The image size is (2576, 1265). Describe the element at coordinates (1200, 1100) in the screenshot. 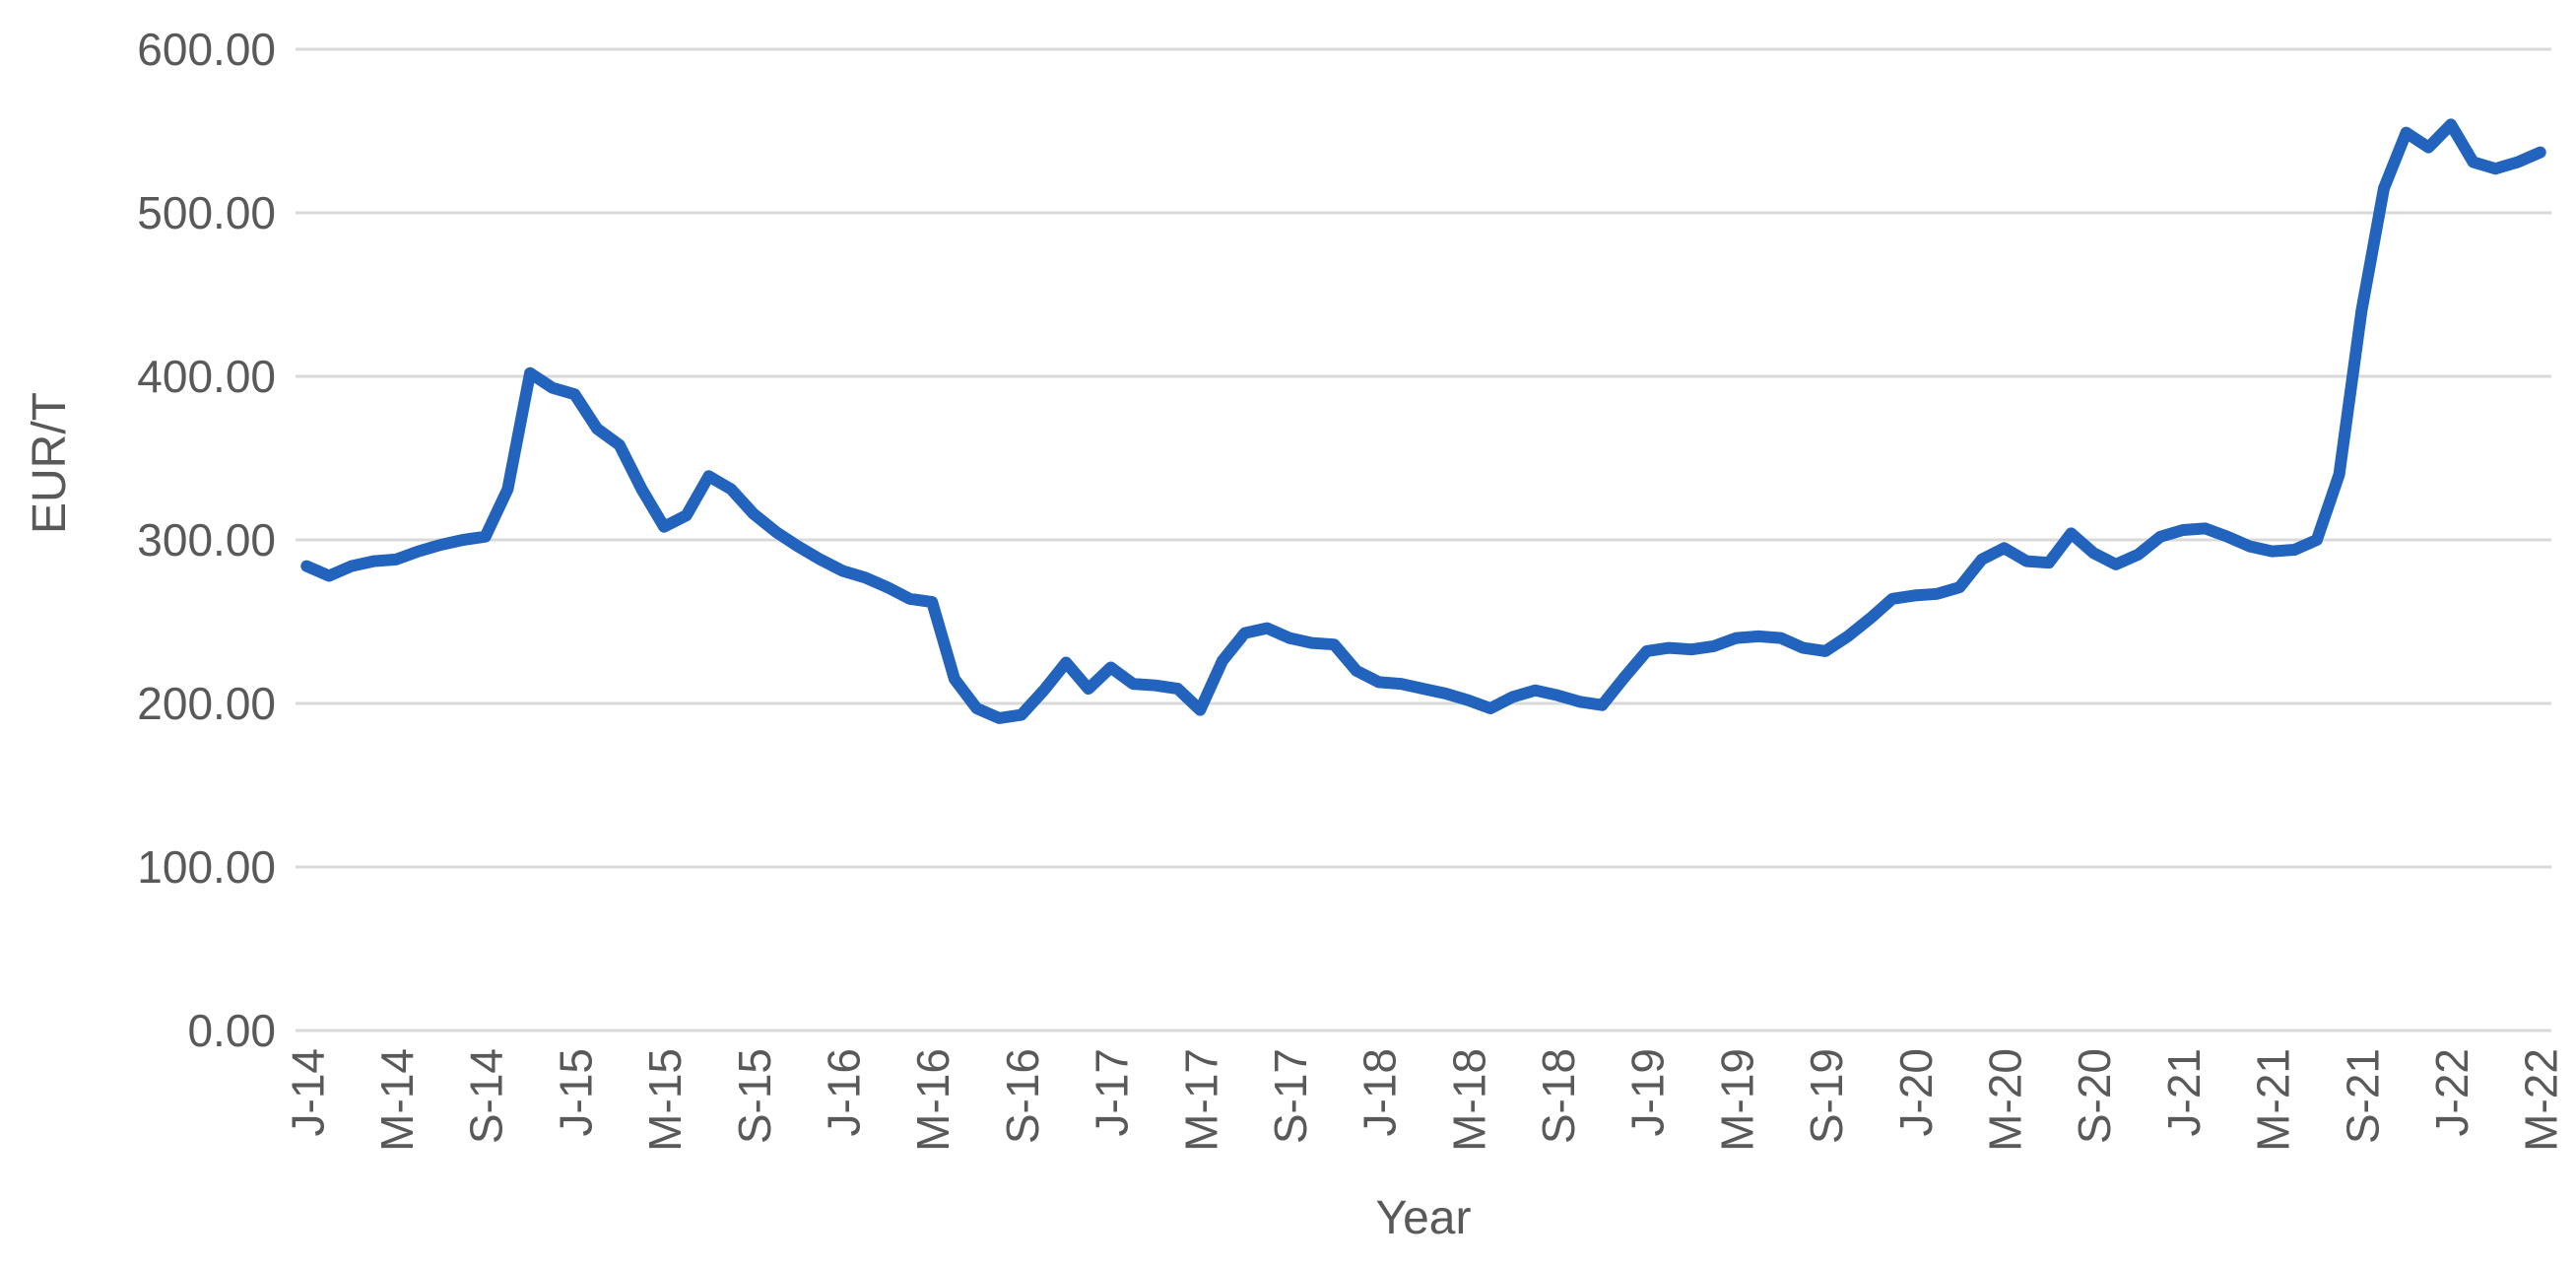

I see `x-tick-label: M-17` at that location.